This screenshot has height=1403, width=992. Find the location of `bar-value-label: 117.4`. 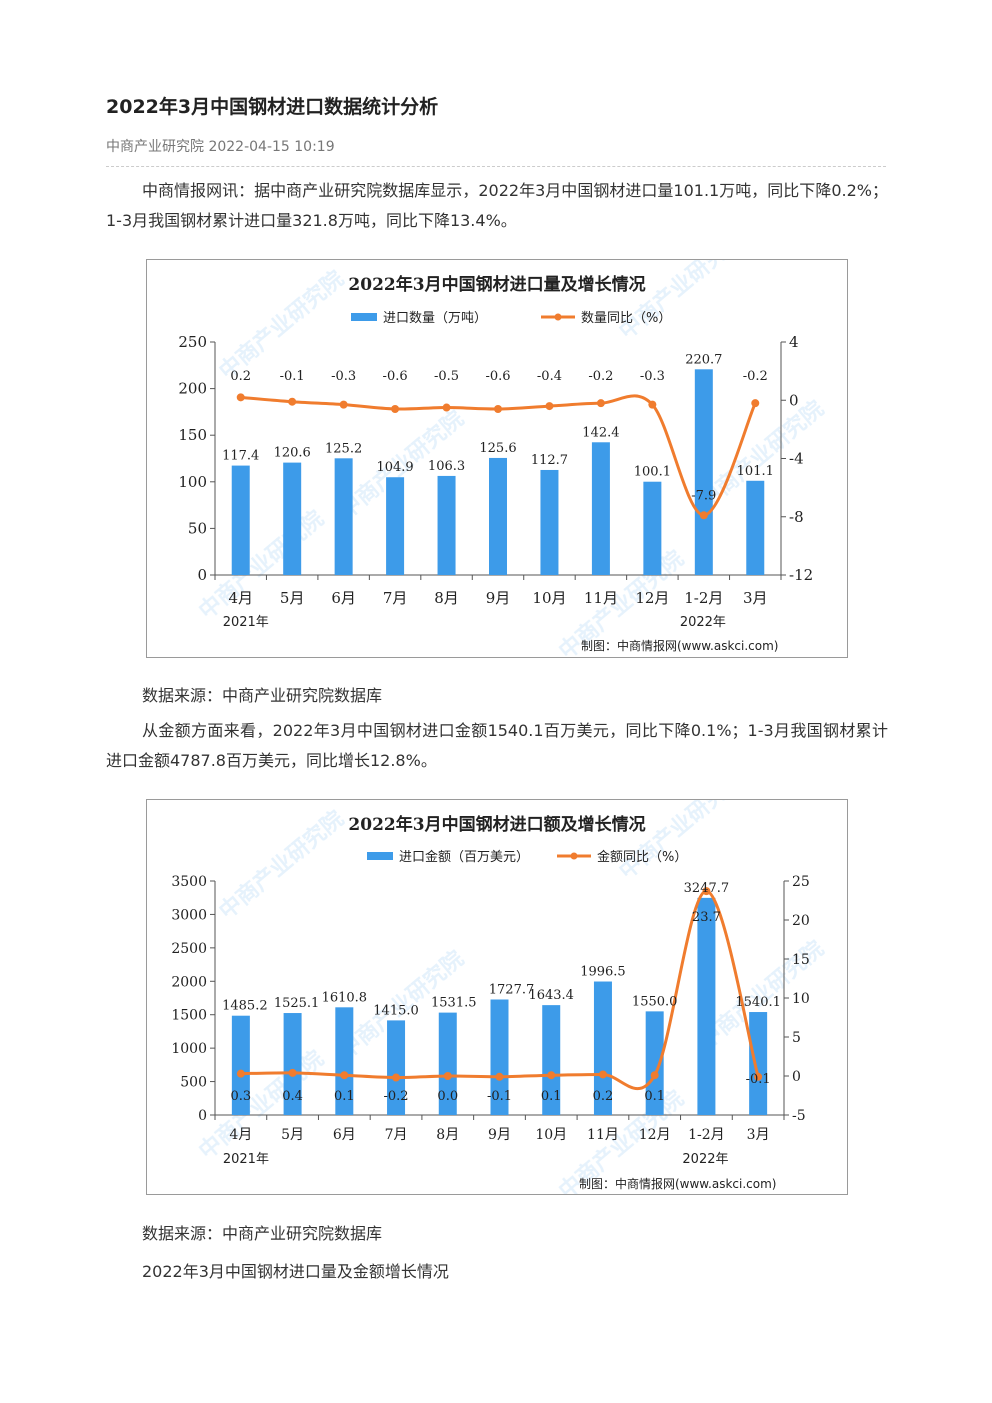

bar-value-label: 117.4 is located at coordinates (240, 456).